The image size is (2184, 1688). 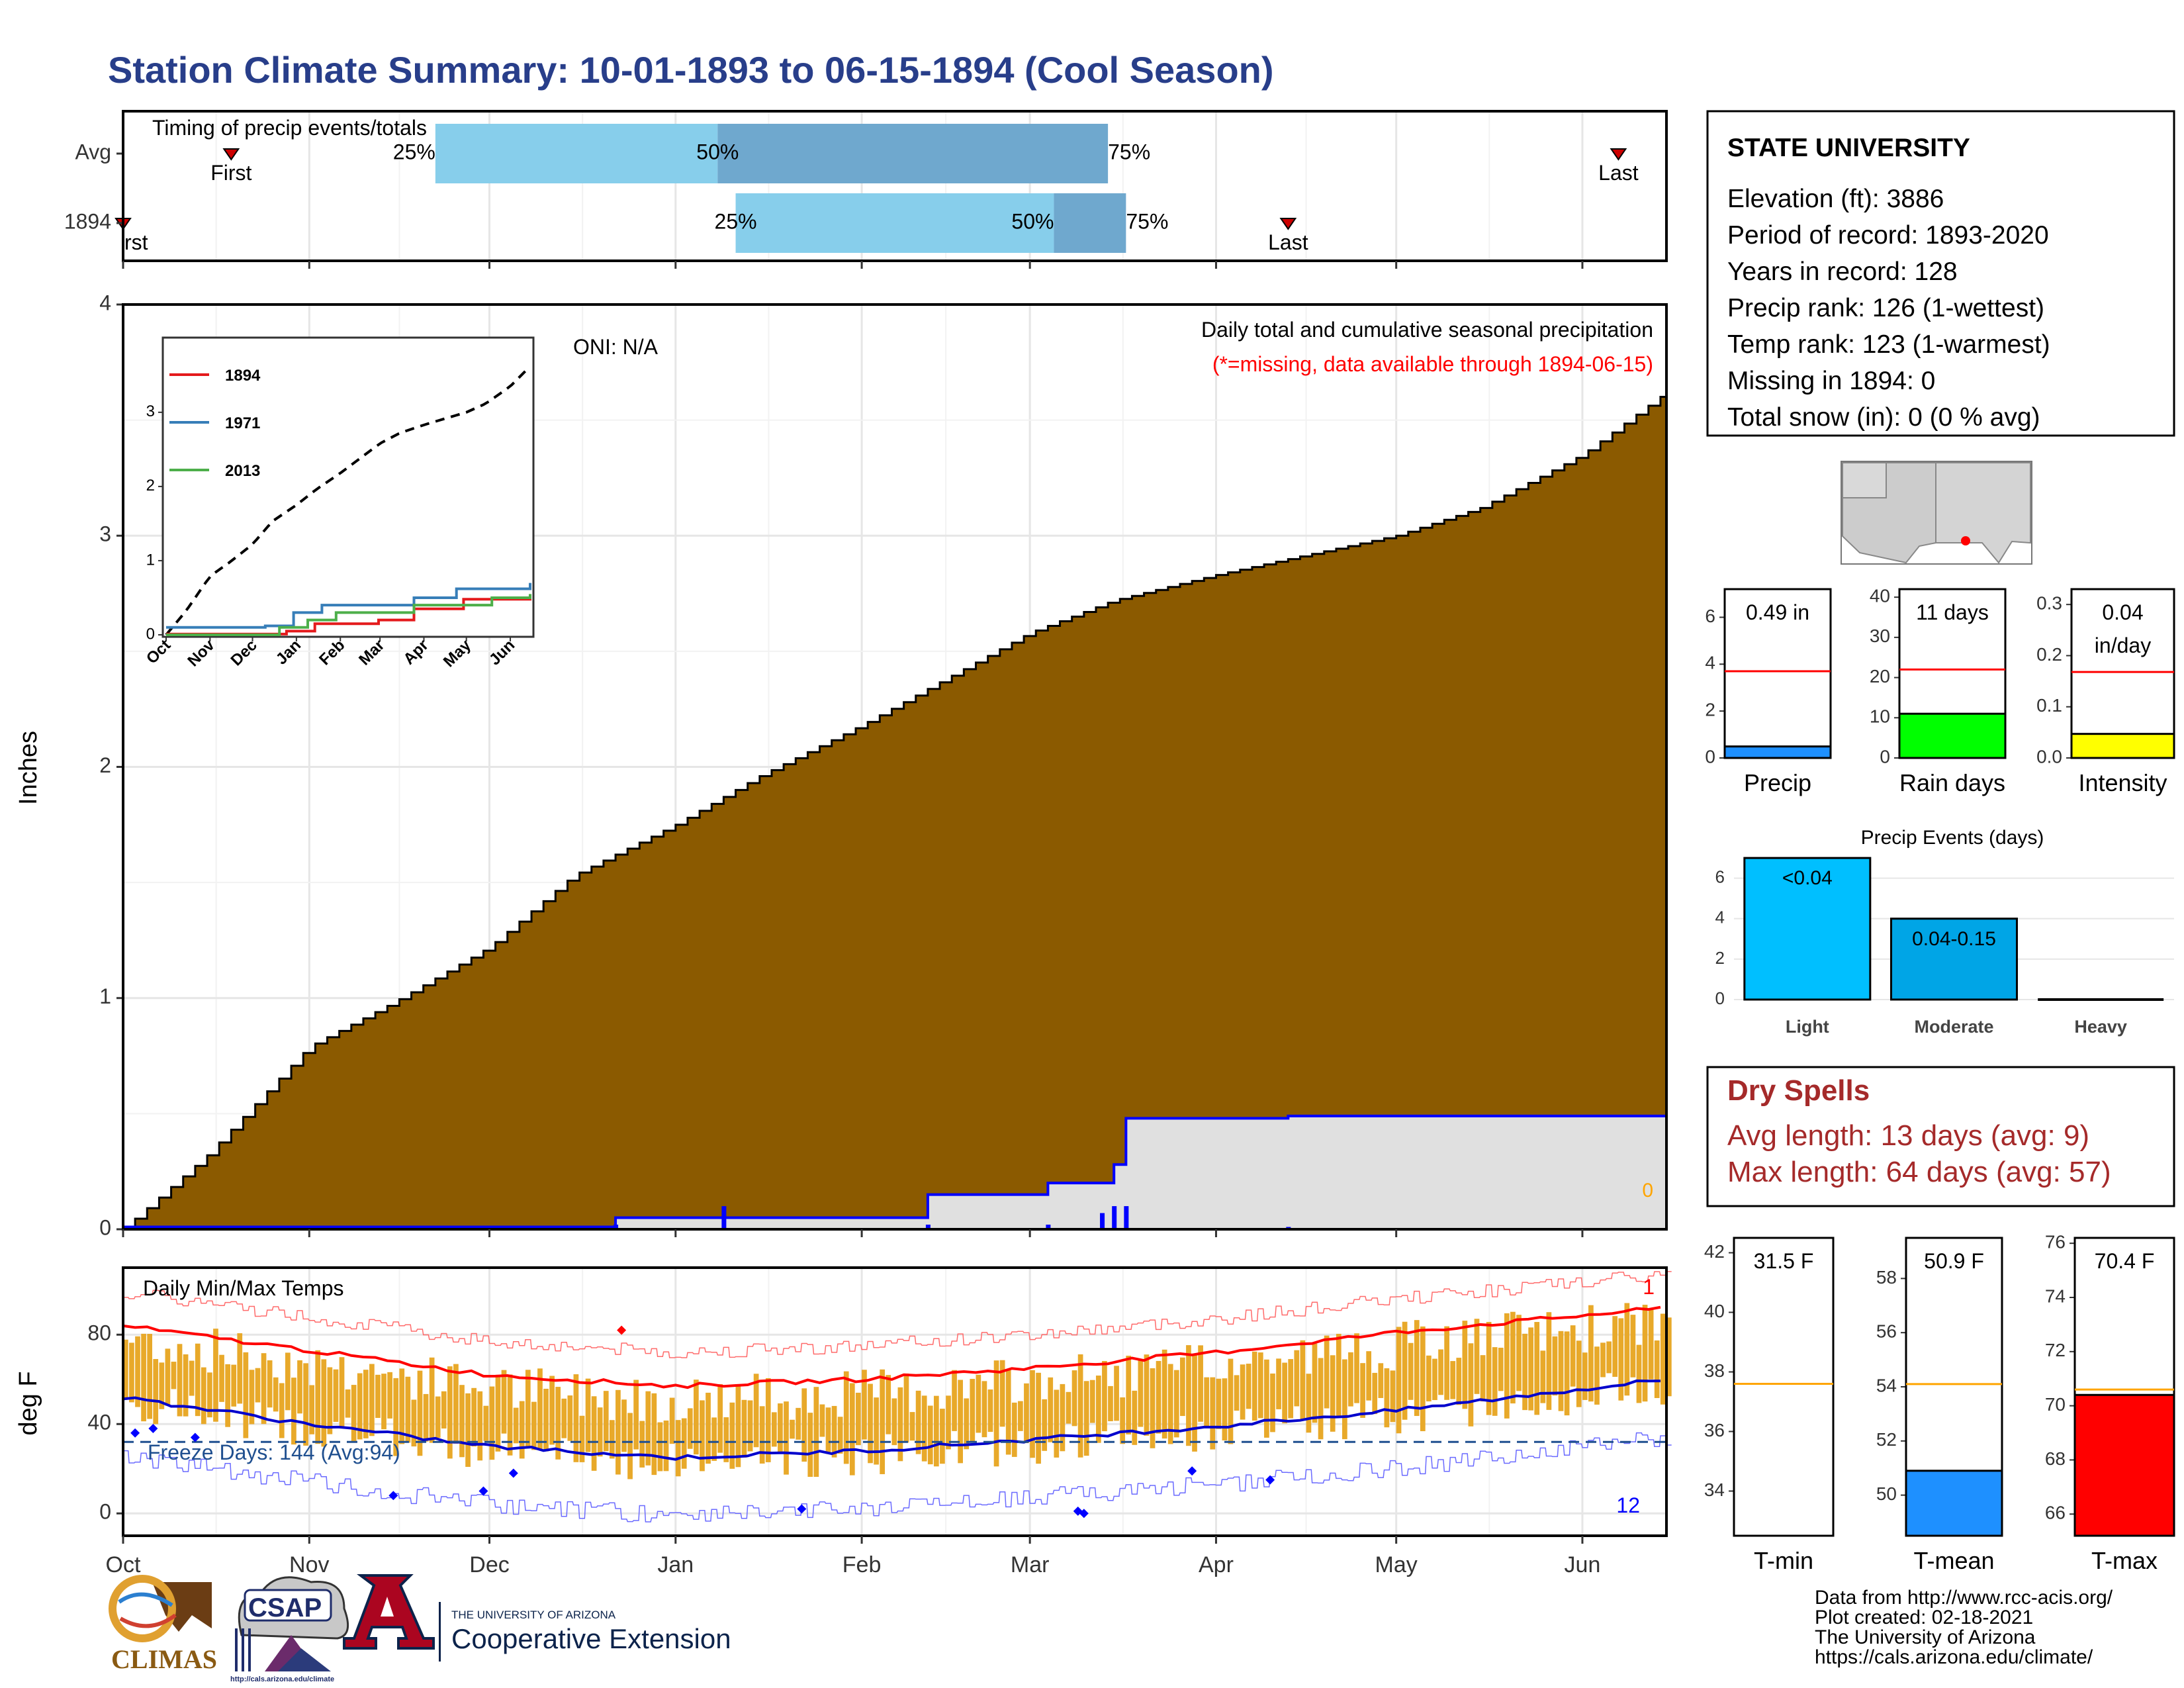 I want to click on inset-average-line, so click(x=348, y=501).